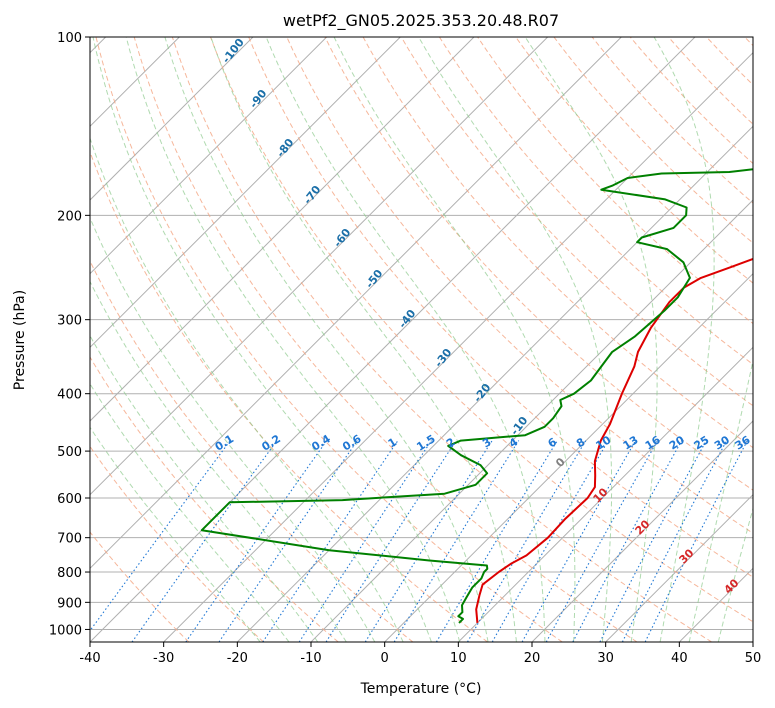  I want to click on y-tick-label: 600, so click(69, 499).